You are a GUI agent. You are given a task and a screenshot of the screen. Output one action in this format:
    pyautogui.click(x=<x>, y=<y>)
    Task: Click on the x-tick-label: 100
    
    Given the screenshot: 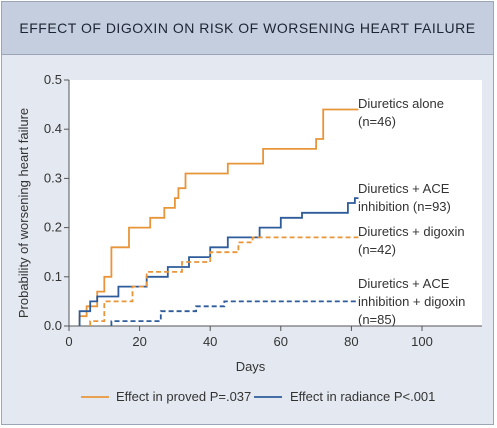 What is the action you would take?
    pyautogui.click(x=422, y=341)
    